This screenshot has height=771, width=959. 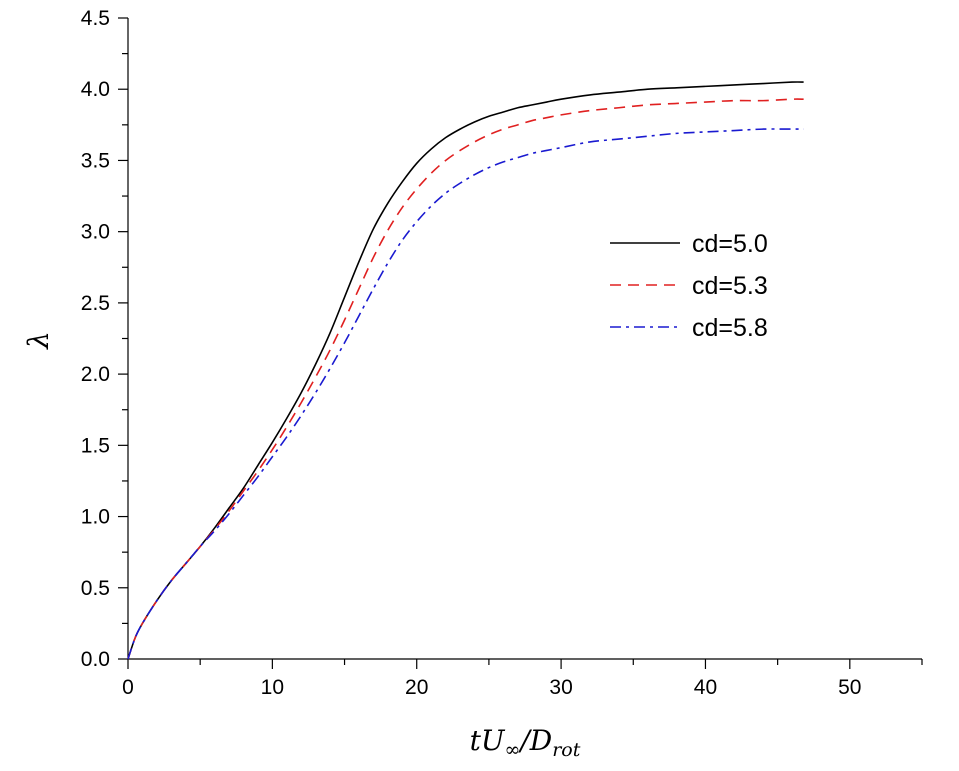 What do you see at coordinates (95, 303) in the screenshot?
I see `y-tick-label: 2.5` at bounding box center [95, 303].